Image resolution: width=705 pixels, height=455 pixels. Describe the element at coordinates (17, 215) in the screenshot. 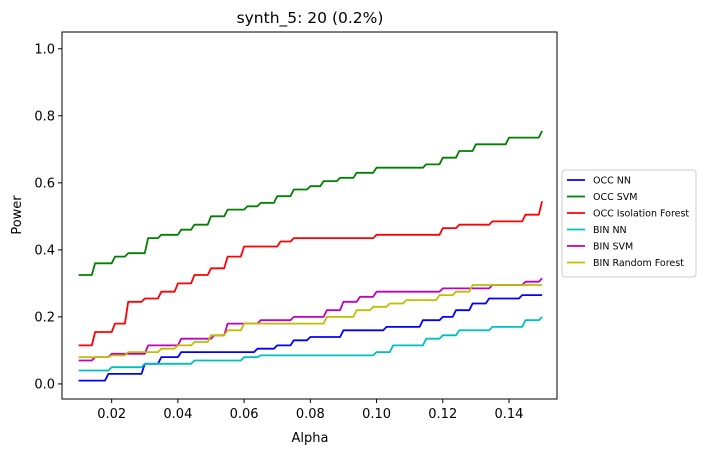

I see `y-axis-label: Power` at that location.